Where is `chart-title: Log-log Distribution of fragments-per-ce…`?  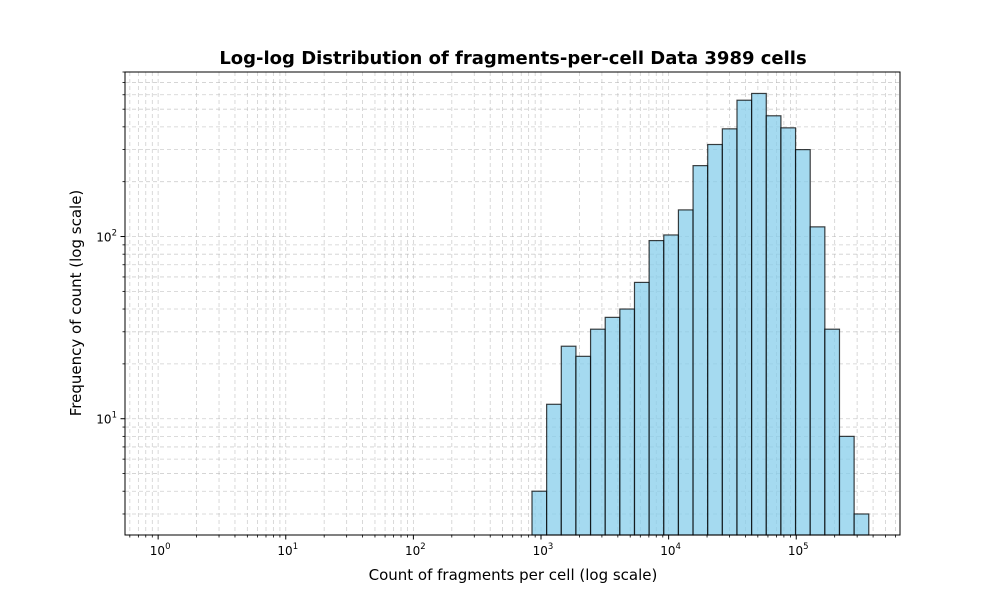
chart-title: Log-log Distribution of fragments-per-ce… is located at coordinates (512, 58).